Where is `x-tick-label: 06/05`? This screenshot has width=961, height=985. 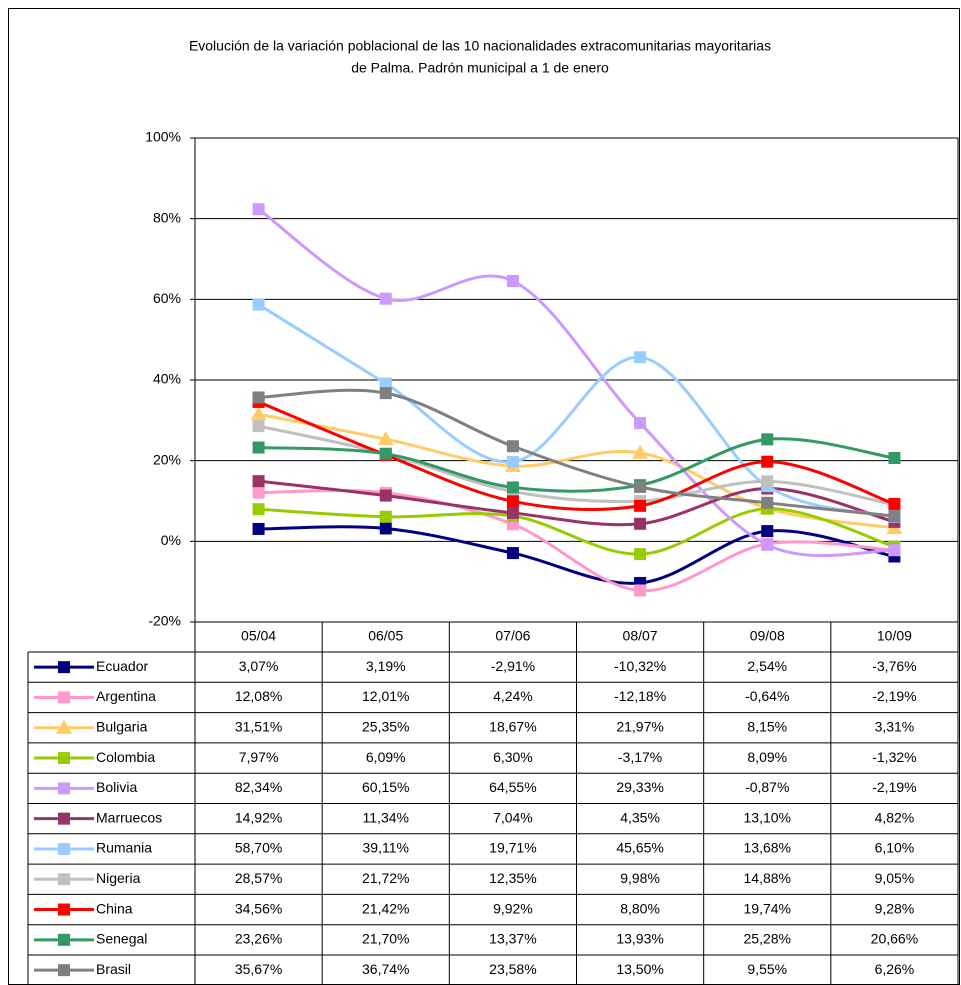
x-tick-label: 06/05 is located at coordinates (385, 636).